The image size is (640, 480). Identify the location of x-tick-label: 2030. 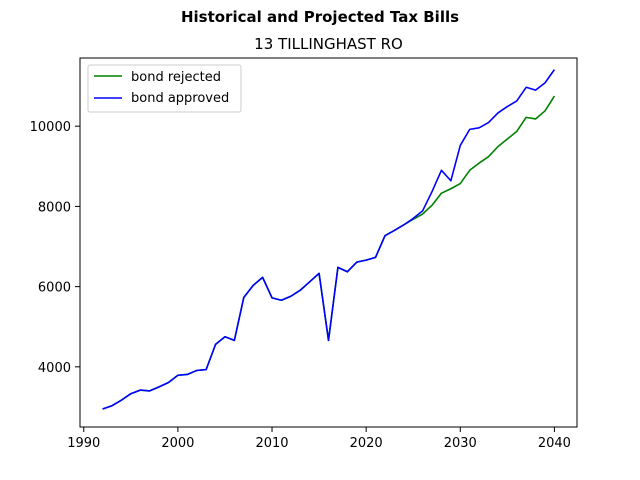
(460, 443).